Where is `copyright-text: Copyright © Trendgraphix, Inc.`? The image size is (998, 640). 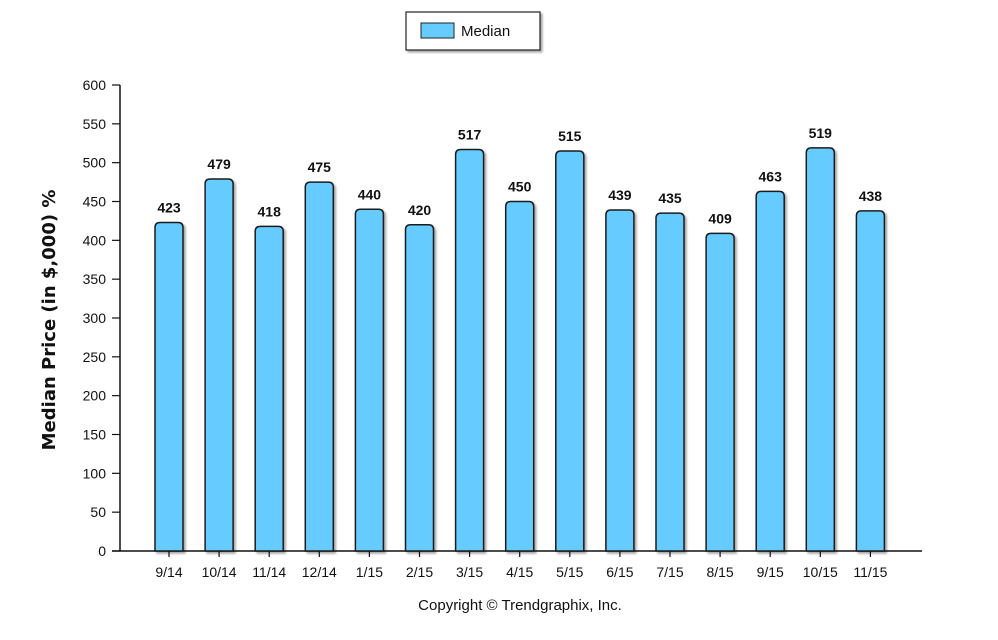
copyright-text: Copyright © Trendgraphix, Inc. is located at coordinates (520, 605).